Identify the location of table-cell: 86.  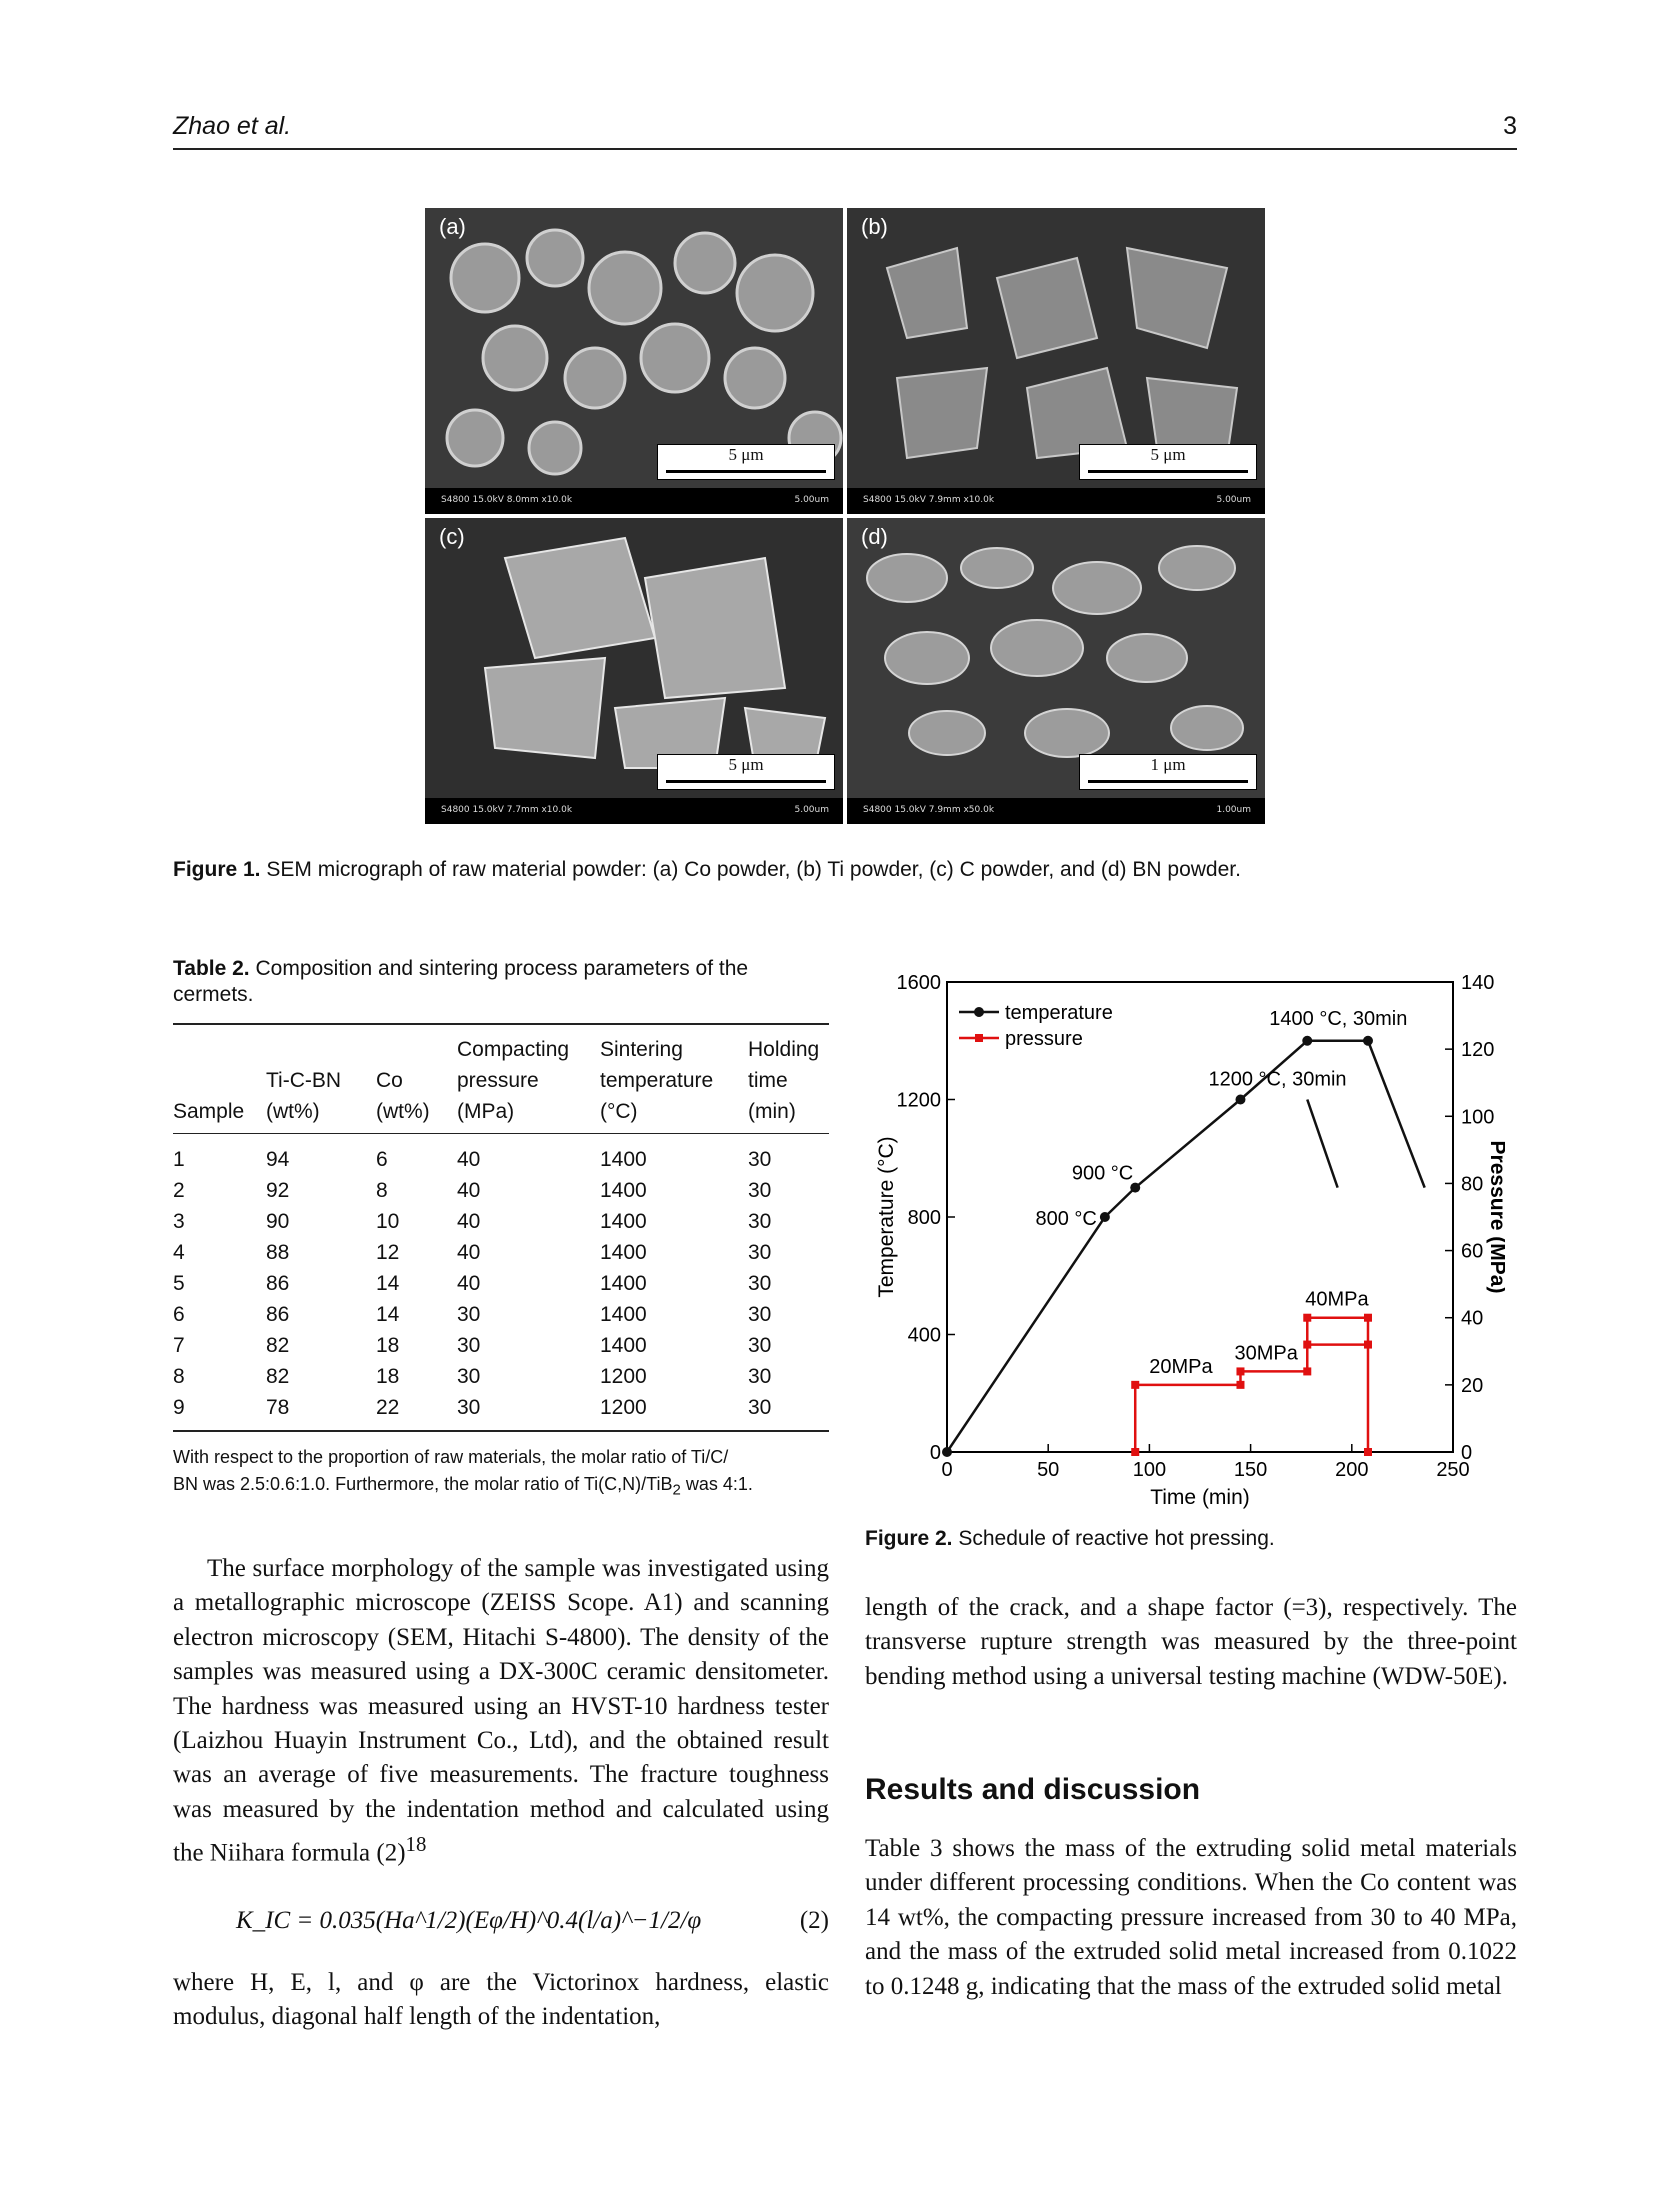
(278, 1314).